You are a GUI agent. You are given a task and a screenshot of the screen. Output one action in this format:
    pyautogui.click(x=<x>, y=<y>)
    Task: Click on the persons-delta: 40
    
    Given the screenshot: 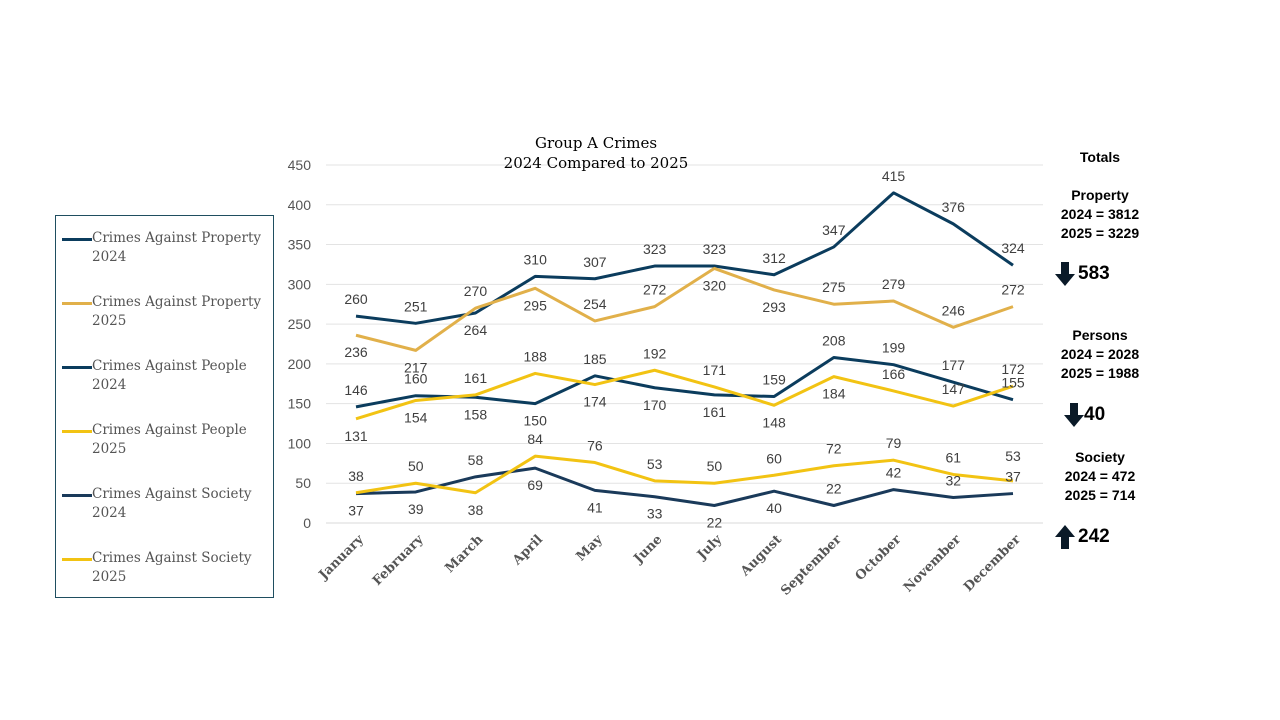 What is the action you would take?
    pyautogui.click(x=1084, y=415)
    